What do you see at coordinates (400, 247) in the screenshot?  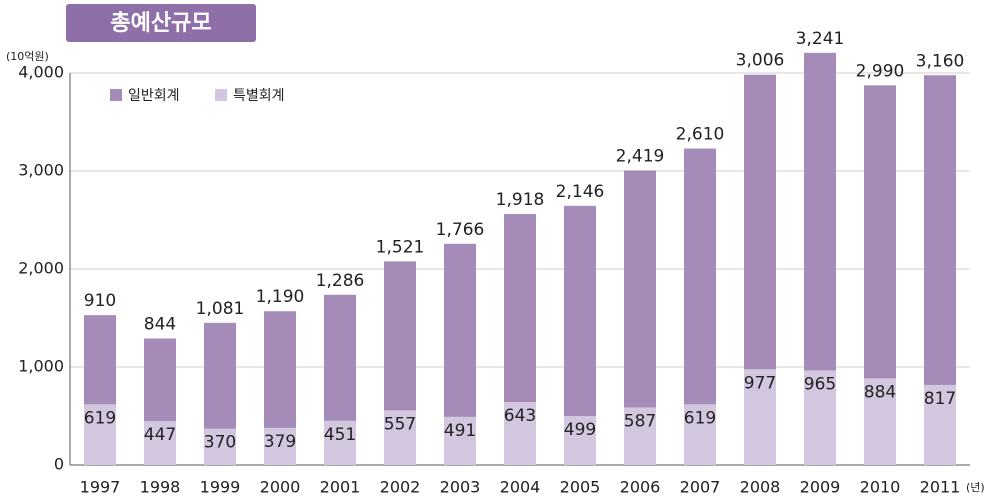 I see `data-label: 1,521` at bounding box center [400, 247].